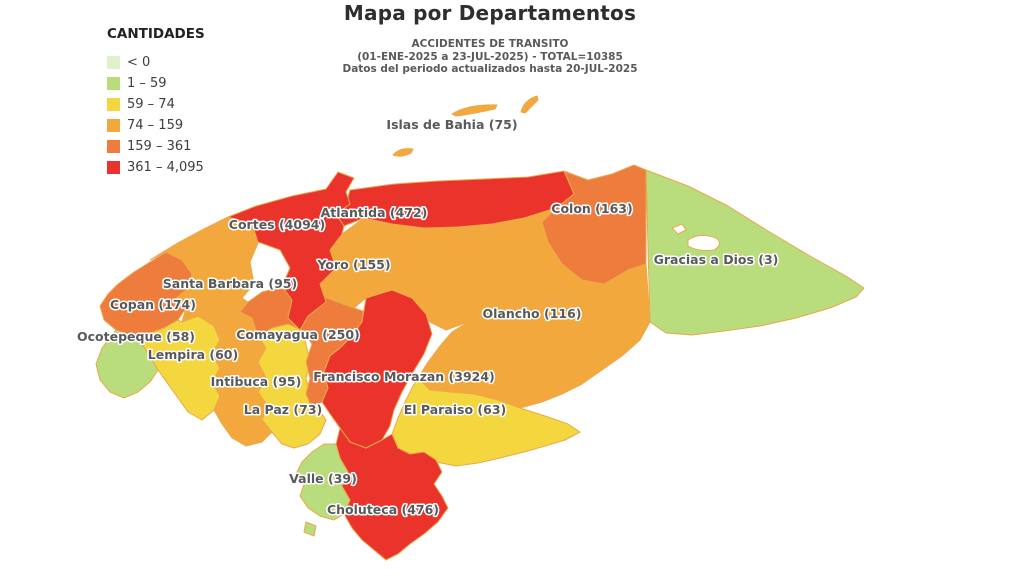 The image size is (1024, 576). I want to click on region-valle-islet, so click(310, 529).